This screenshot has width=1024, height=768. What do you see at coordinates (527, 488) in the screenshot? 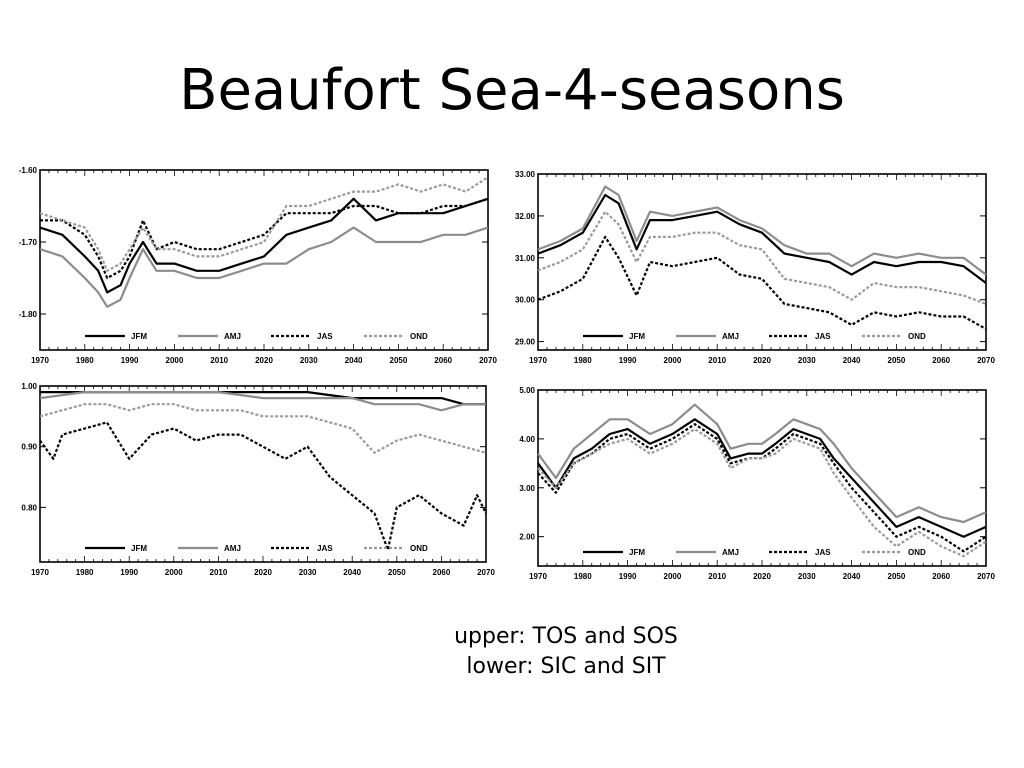
I see `y-tick-label: 3.00` at bounding box center [527, 488].